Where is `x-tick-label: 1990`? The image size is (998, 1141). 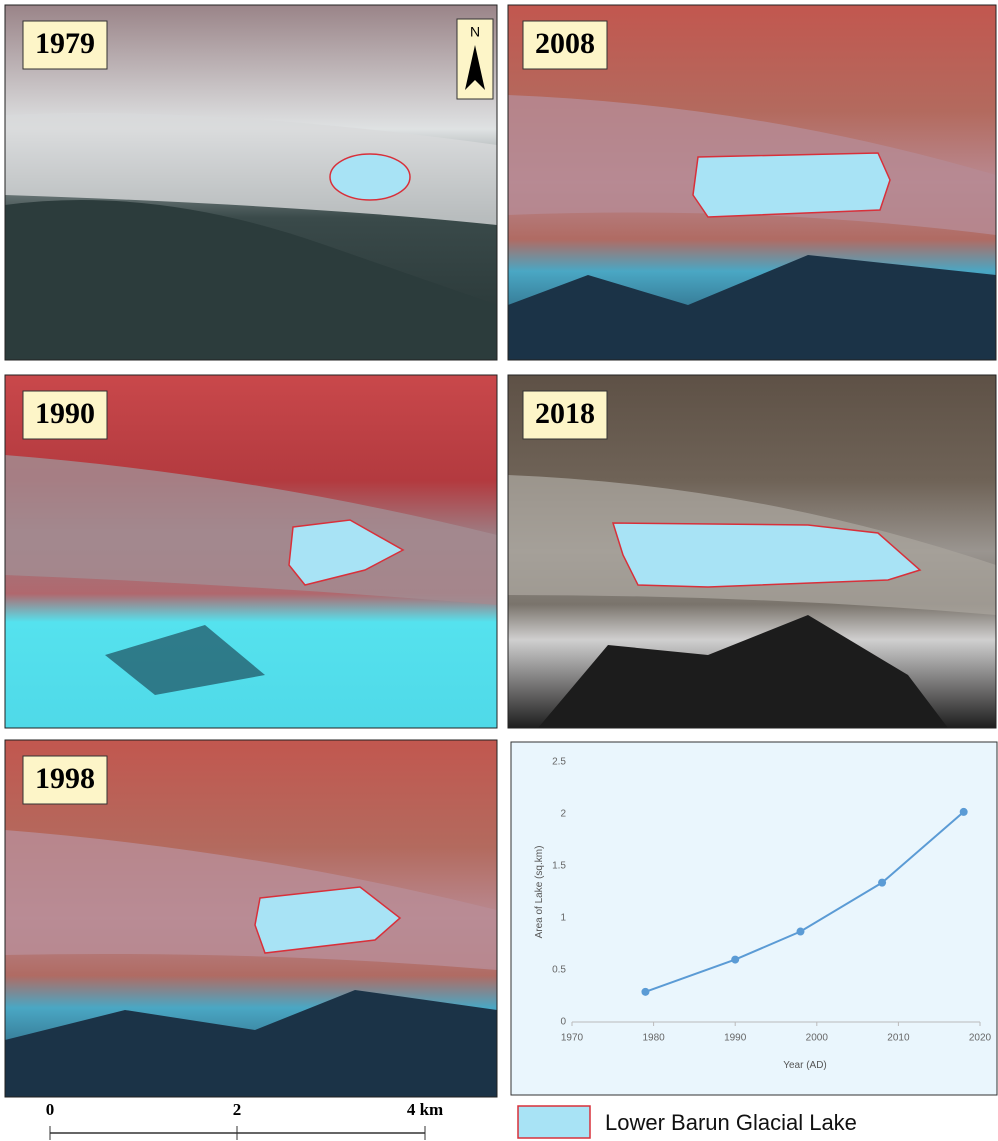
x-tick-label: 1990 is located at coordinates (735, 1038).